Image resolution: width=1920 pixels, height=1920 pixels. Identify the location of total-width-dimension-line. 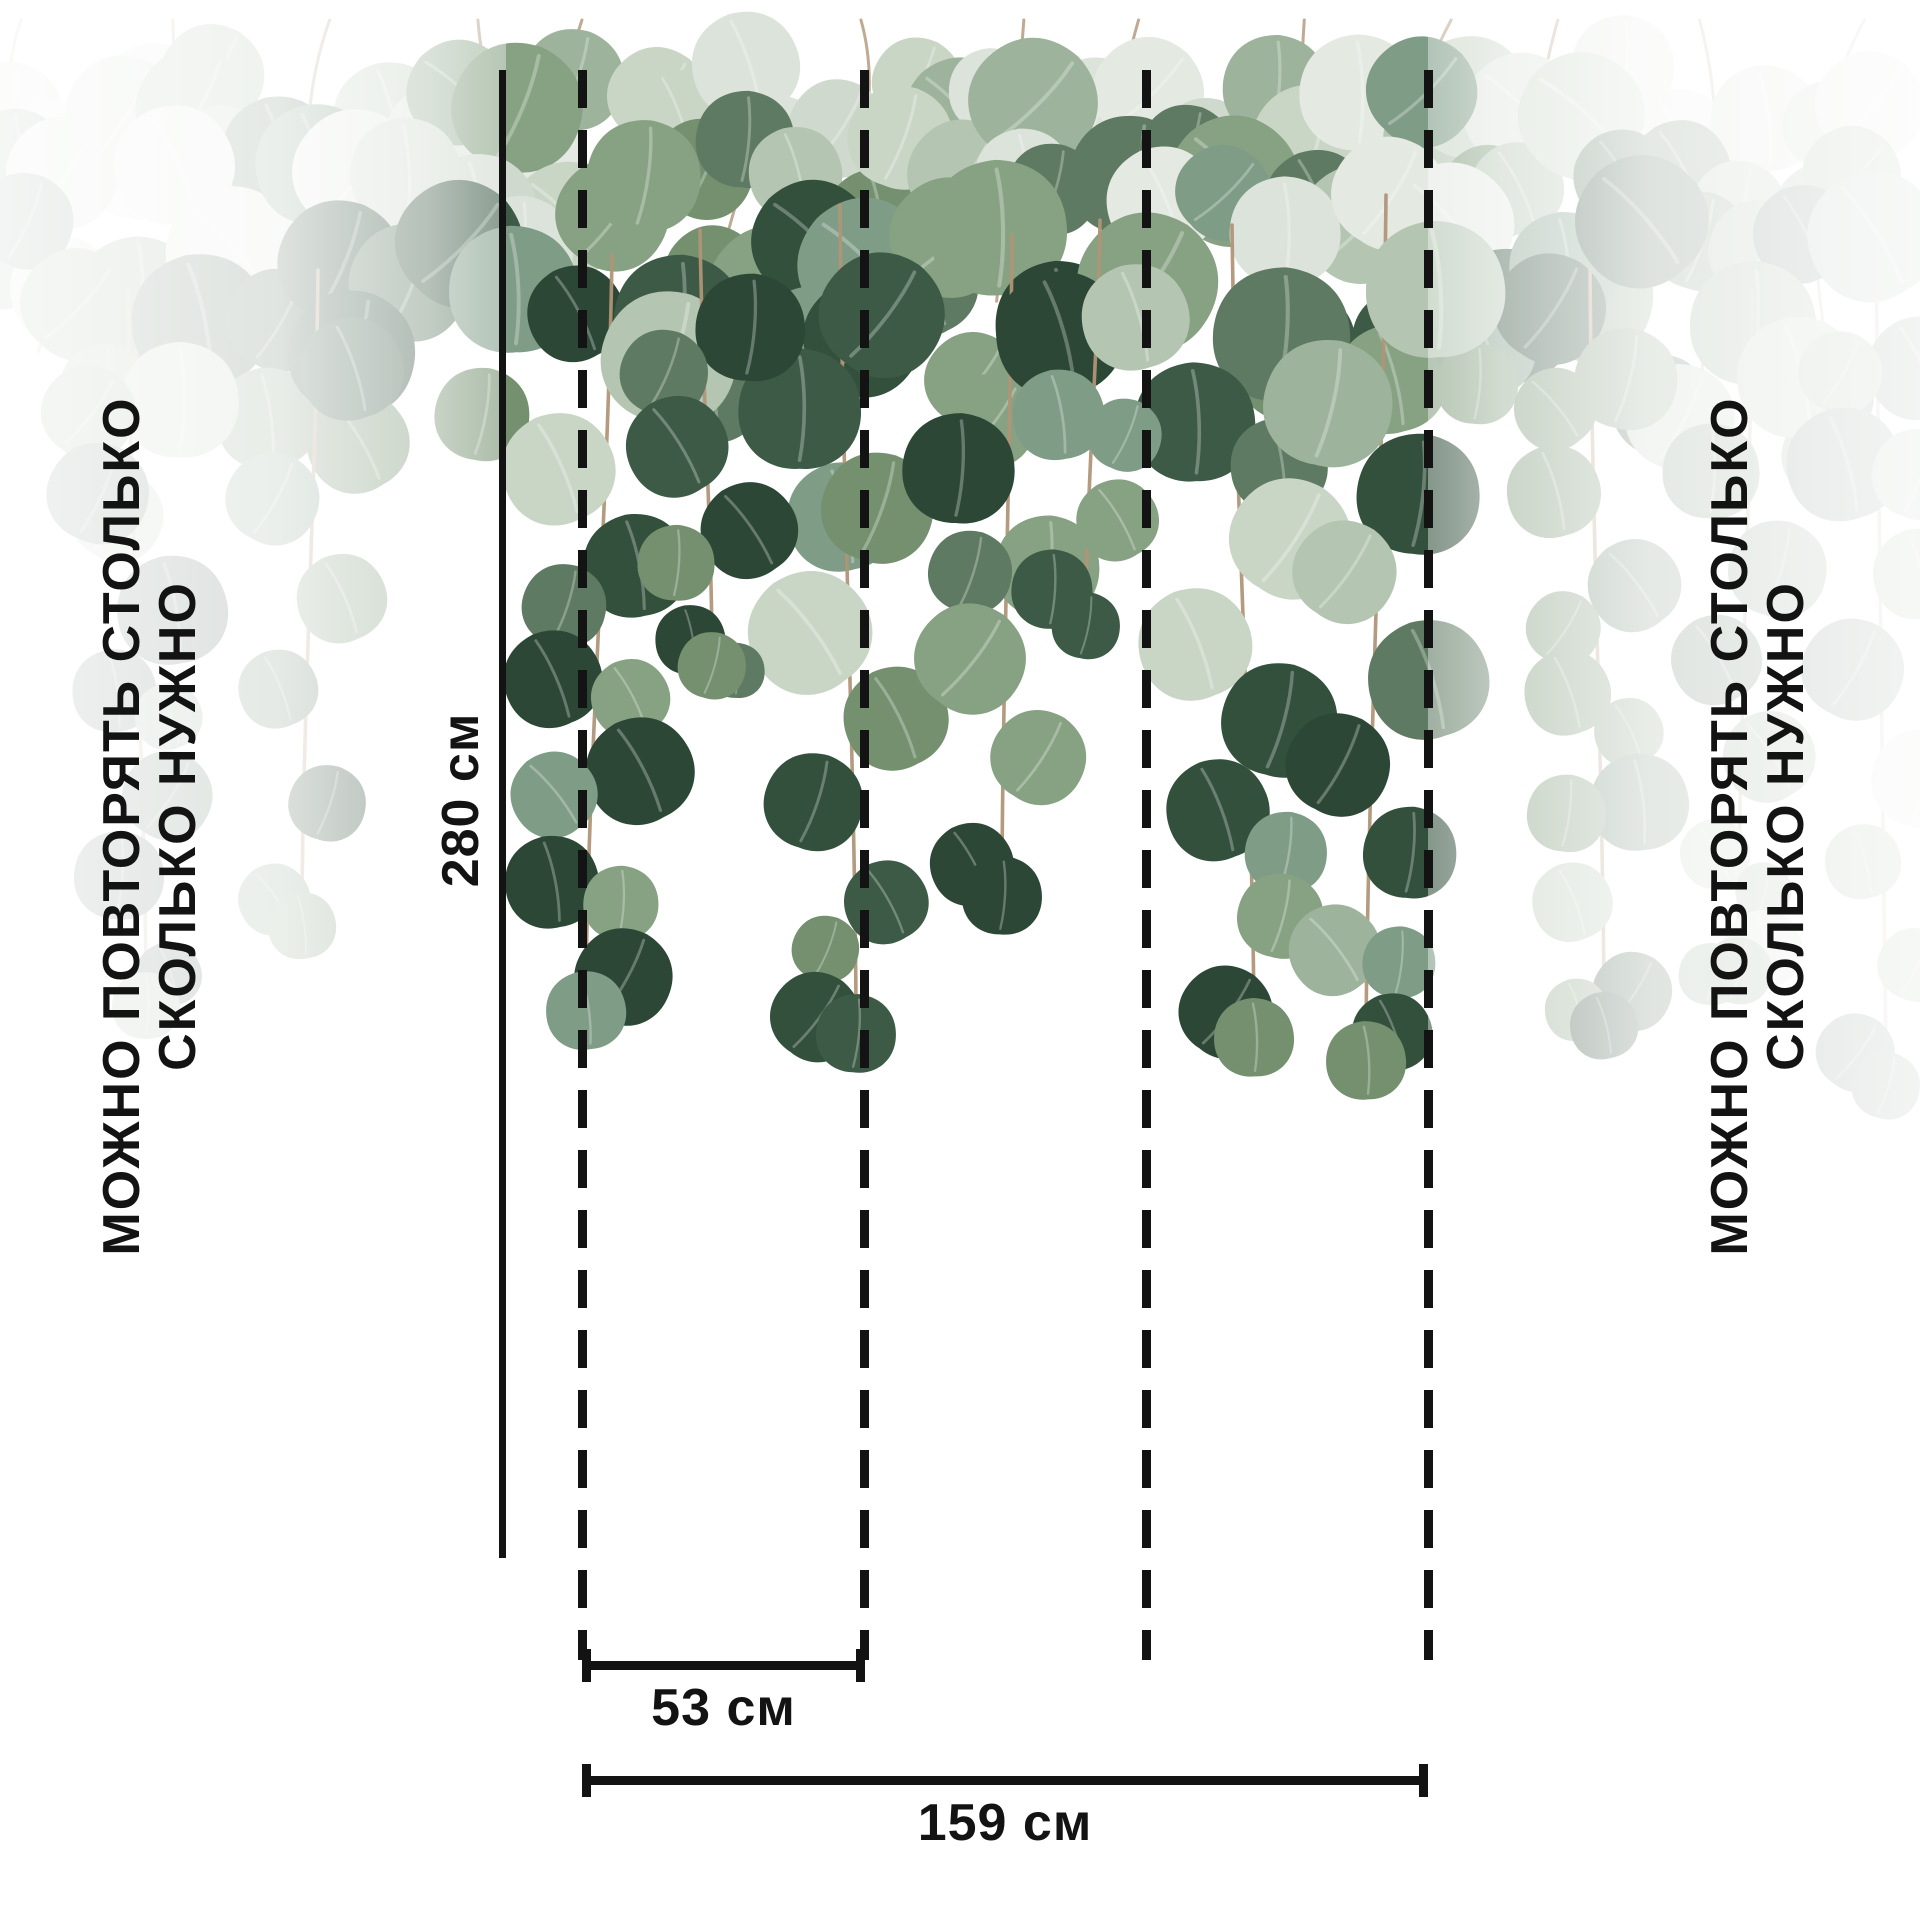
(1005, 1780).